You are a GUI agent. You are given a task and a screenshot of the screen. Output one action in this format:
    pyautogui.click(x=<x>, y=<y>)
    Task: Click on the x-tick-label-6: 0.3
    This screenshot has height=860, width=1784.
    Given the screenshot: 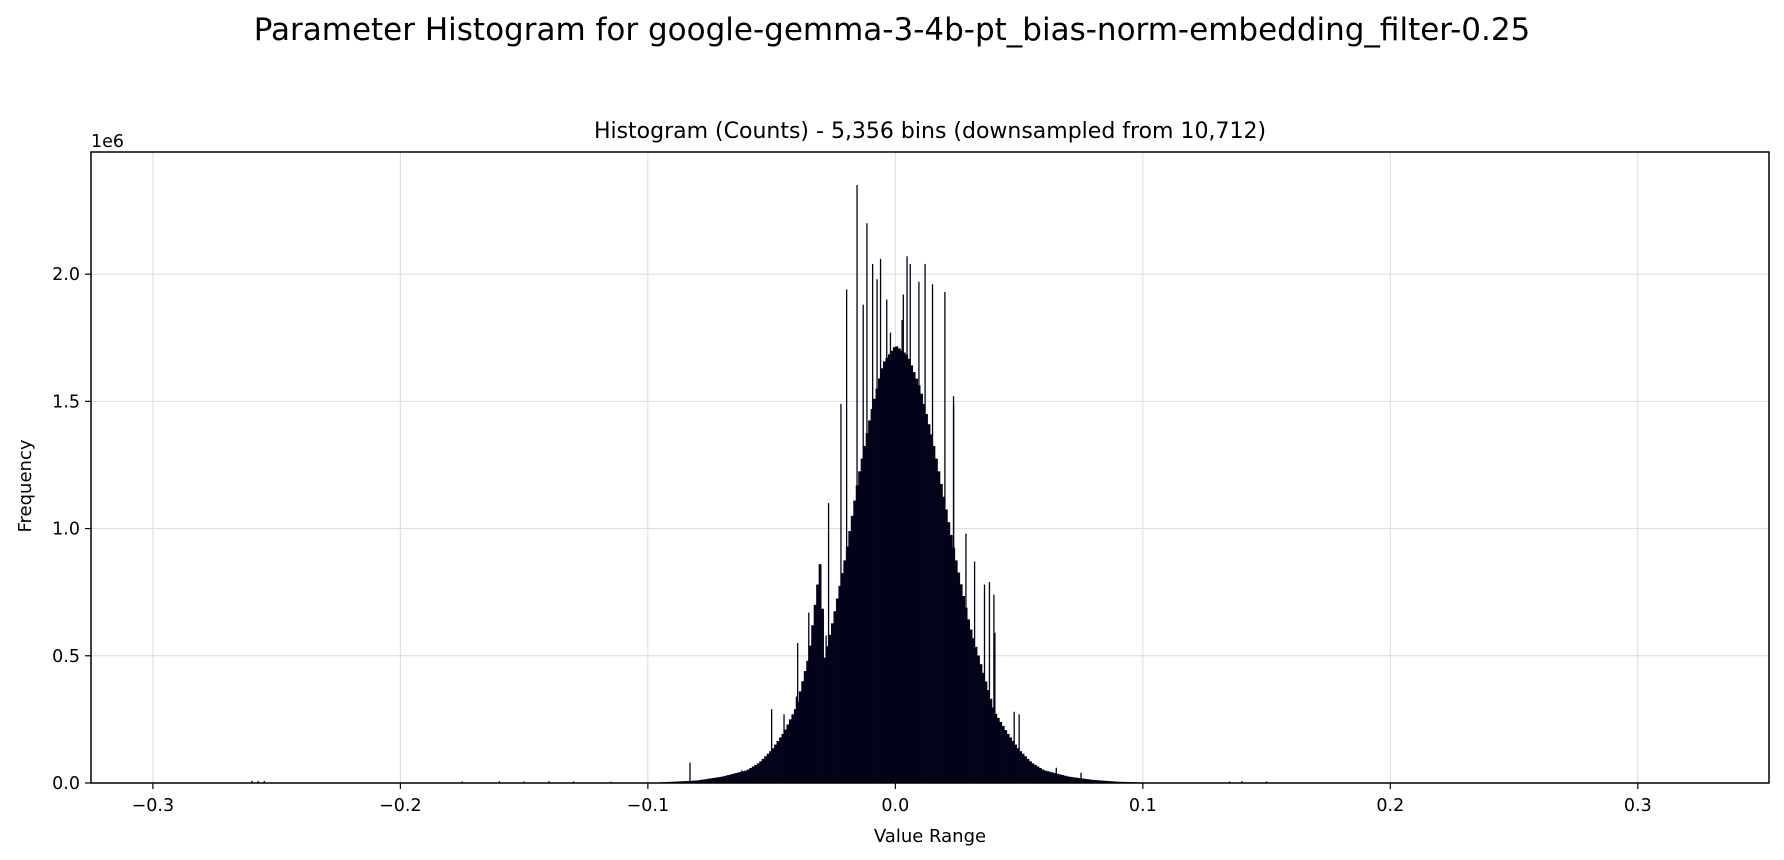 What is the action you would take?
    pyautogui.click(x=1638, y=806)
    